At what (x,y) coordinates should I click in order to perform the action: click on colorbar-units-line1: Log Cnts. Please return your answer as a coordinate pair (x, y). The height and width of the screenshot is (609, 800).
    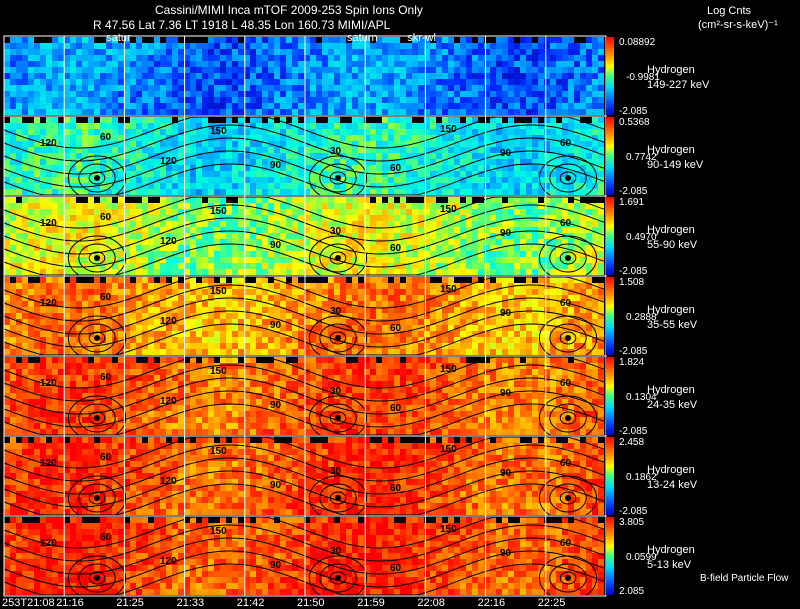
    Looking at the image, I should click on (729, 11).